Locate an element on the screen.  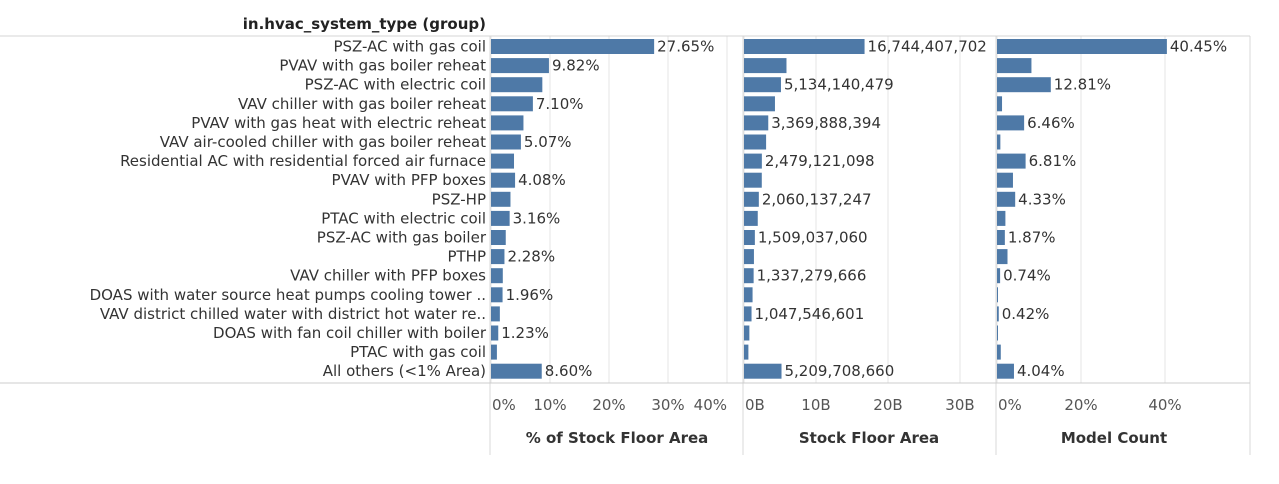
tick-label: 10% is located at coordinates (549, 405).